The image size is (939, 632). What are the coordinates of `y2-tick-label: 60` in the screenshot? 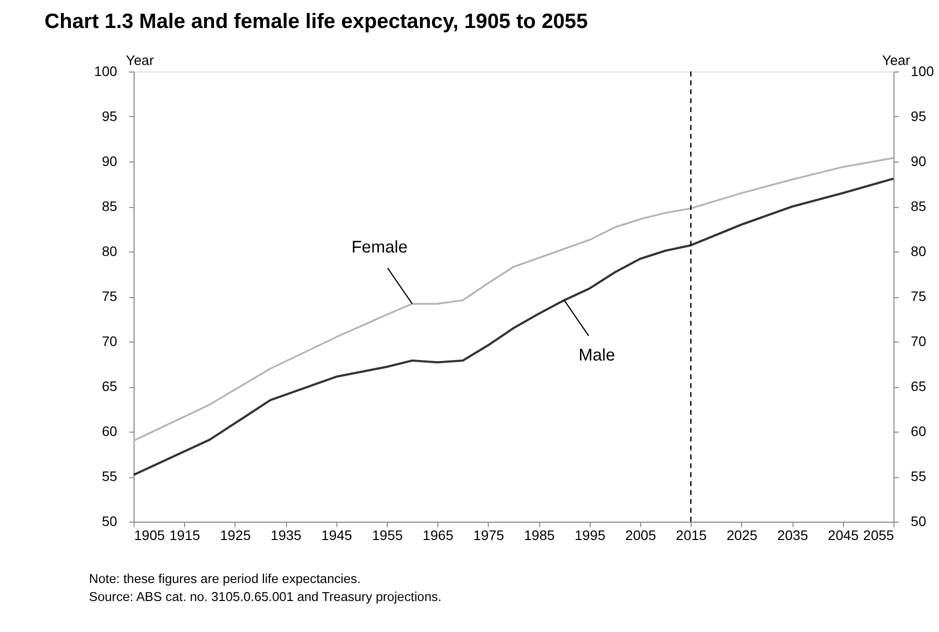 It's located at (918, 431).